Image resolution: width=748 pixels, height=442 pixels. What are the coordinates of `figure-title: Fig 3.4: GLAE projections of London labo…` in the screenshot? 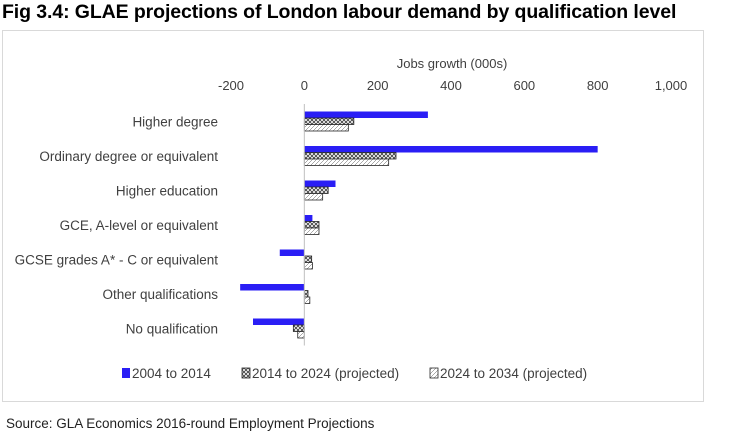 It's located at (339, 12).